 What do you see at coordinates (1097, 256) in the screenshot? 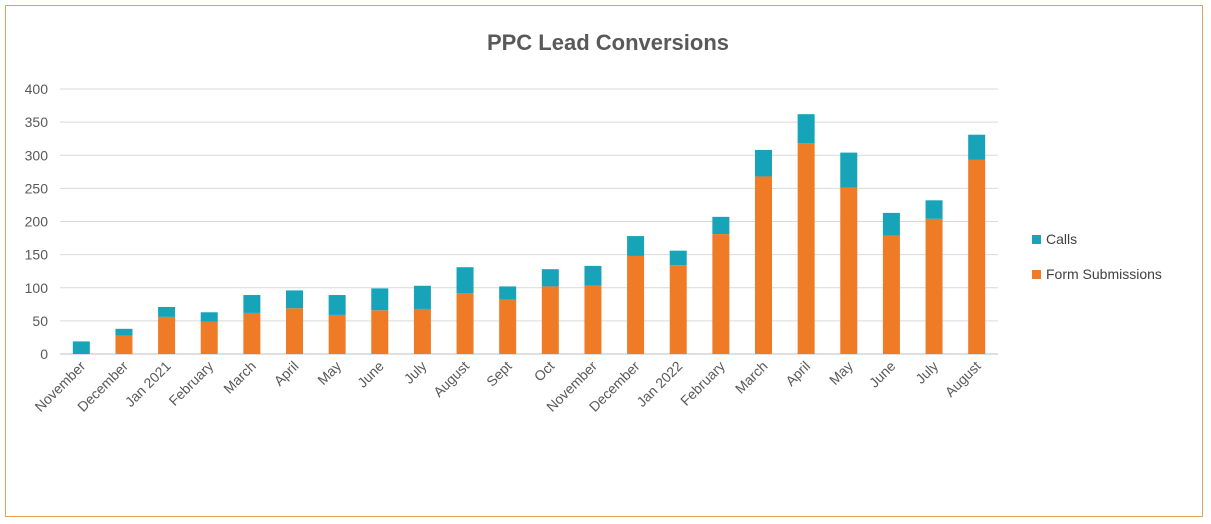
I see `legend: Calls Form Submissions` at bounding box center [1097, 256].